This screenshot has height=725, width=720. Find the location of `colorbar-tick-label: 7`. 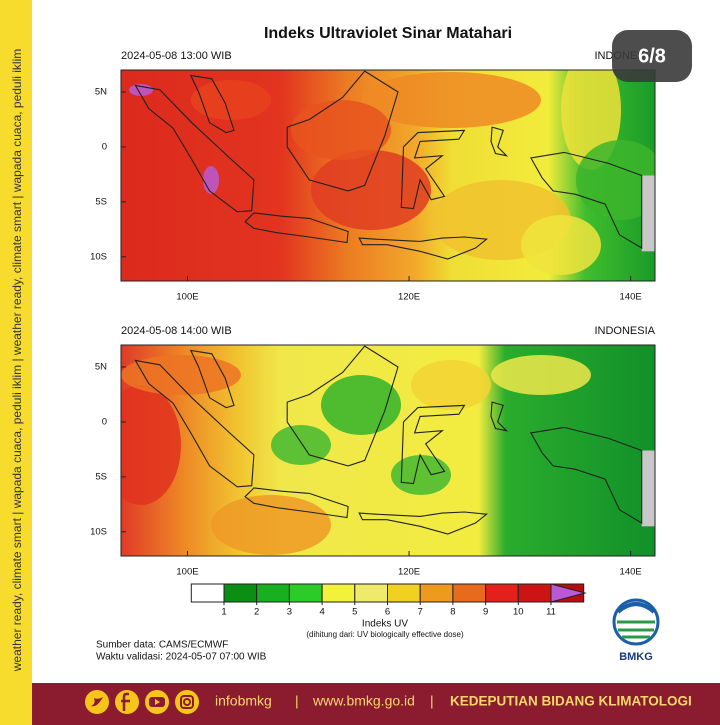

colorbar-tick-label: 7 is located at coordinates (420, 612).